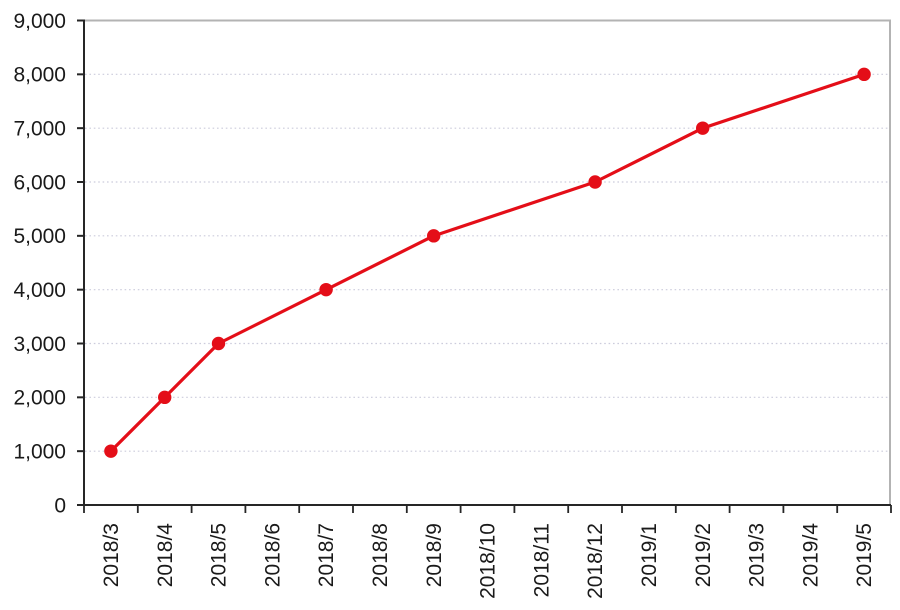 The image size is (900, 610). I want to click on x-axis-tick-label: 2018/4, so click(165, 555).